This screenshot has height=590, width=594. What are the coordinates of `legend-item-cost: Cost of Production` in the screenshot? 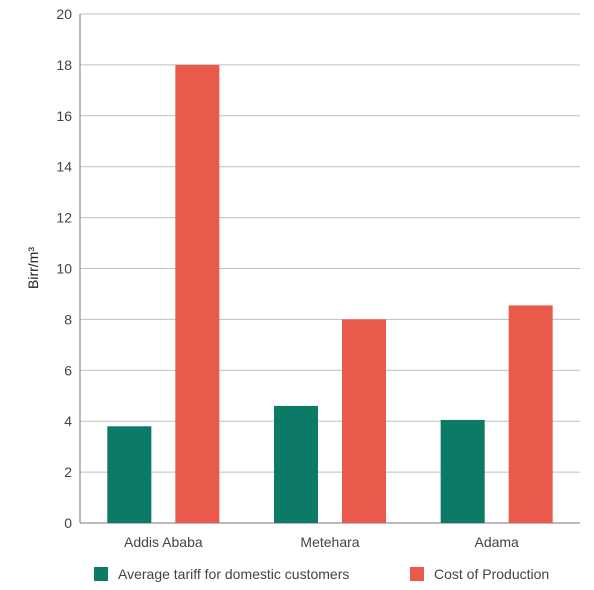 It's located at (479, 574).